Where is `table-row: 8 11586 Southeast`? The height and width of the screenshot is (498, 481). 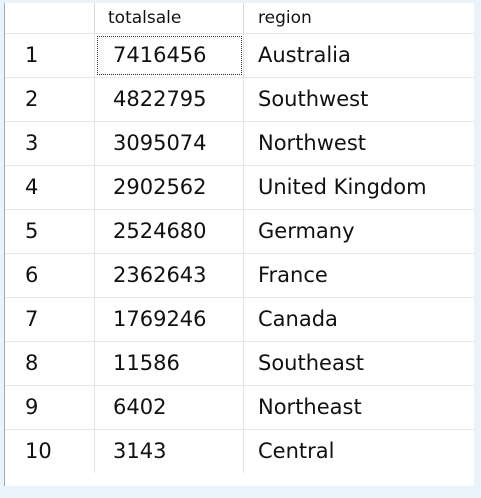
table-row: 8 11586 Southeast is located at coordinates (239, 363).